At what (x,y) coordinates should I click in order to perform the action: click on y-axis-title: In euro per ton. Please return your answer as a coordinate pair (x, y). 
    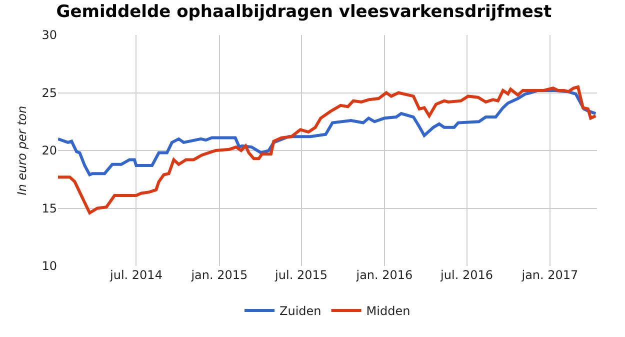
    Looking at the image, I should click on (22, 151).